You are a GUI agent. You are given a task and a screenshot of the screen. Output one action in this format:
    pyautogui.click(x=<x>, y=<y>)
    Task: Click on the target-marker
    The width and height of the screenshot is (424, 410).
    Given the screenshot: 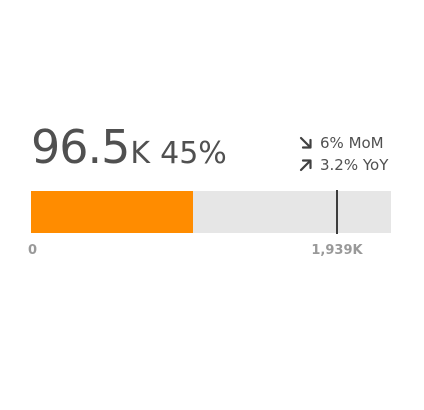 What is the action you would take?
    pyautogui.click(x=337, y=212)
    